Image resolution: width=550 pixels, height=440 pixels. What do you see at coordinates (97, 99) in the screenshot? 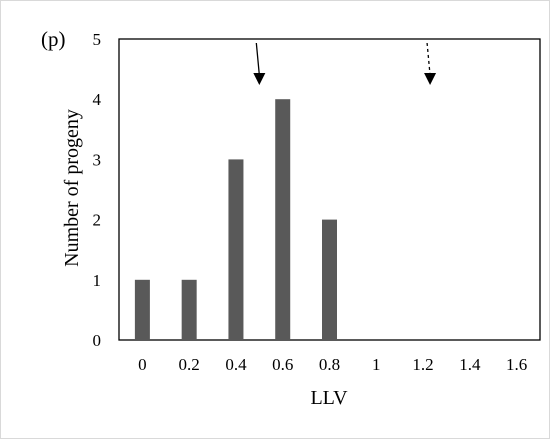
I see `y-tick-label: 4` at bounding box center [97, 99].